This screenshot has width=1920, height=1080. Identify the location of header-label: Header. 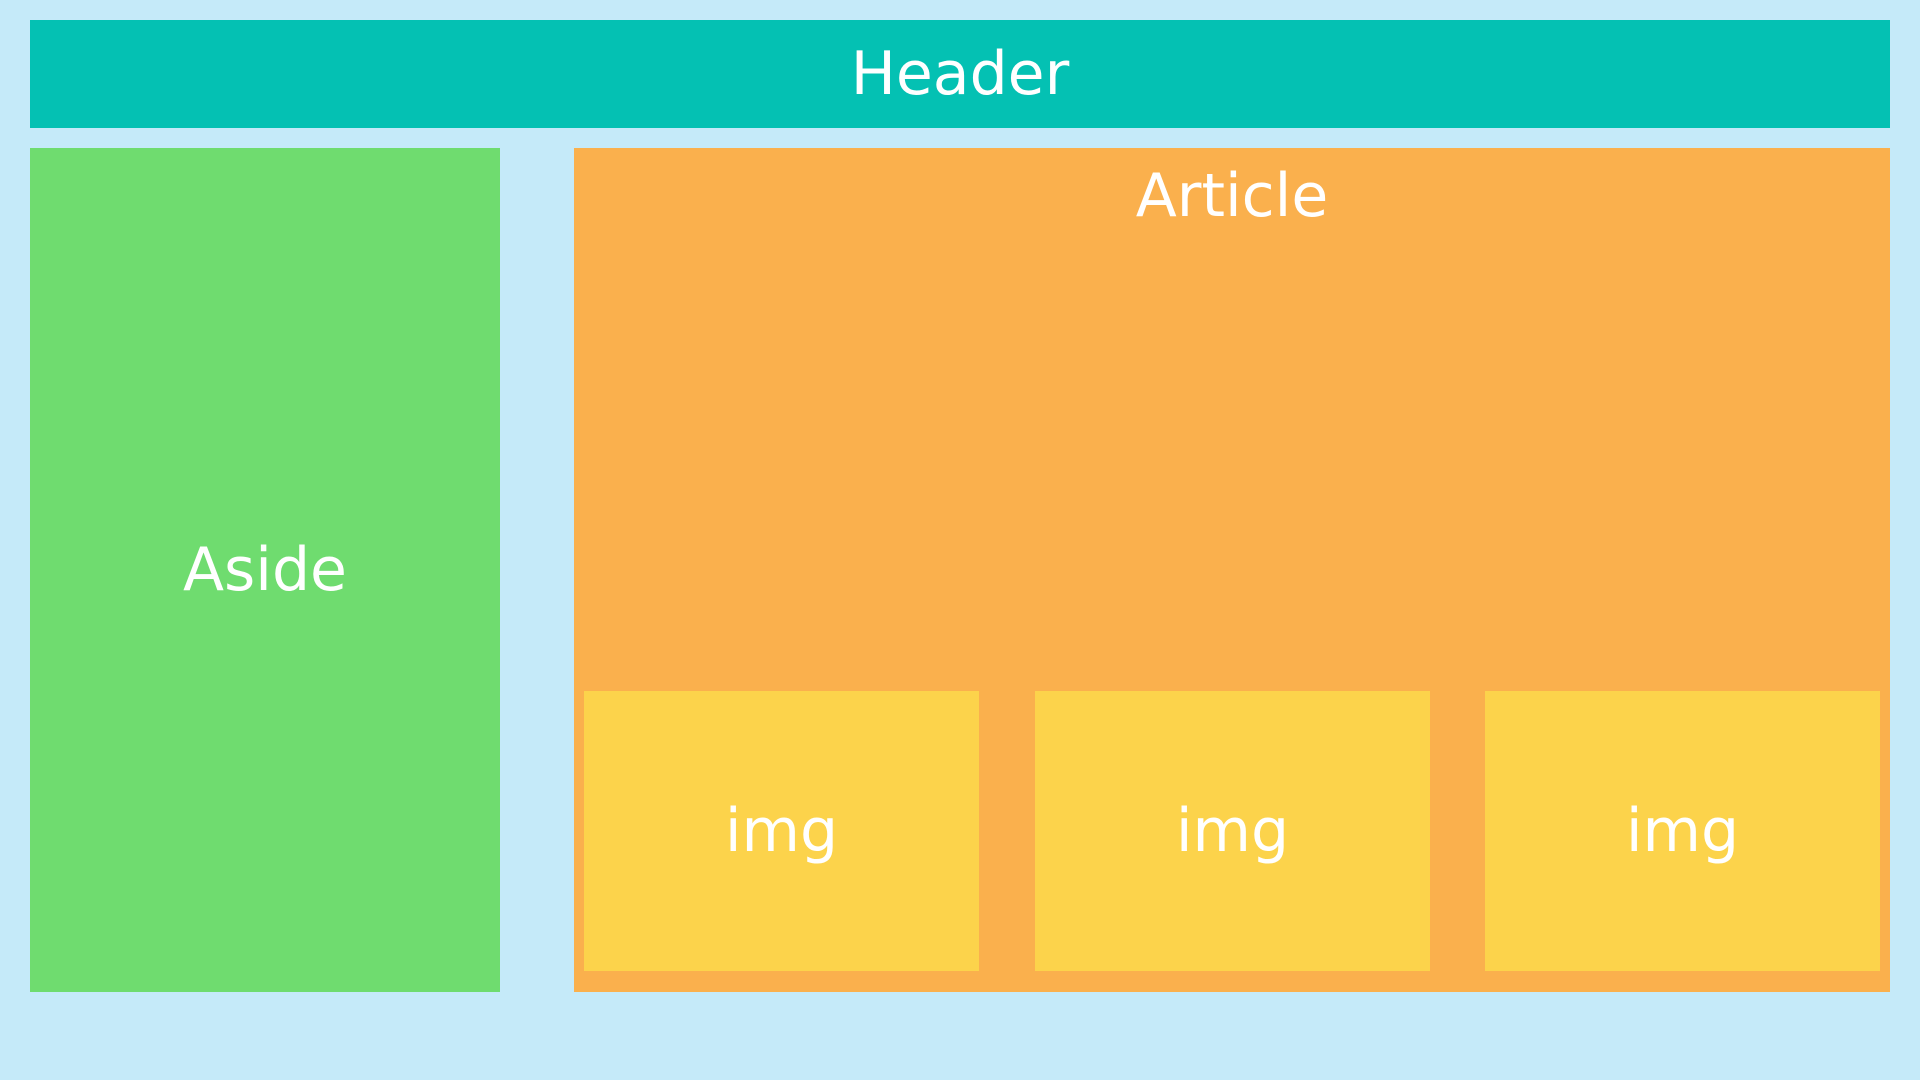
(960, 74).